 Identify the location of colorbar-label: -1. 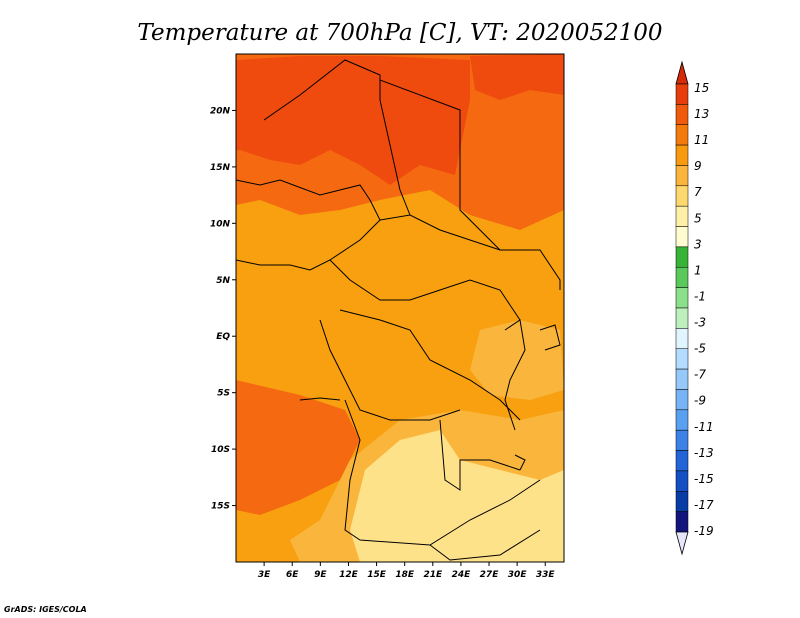
(700, 296).